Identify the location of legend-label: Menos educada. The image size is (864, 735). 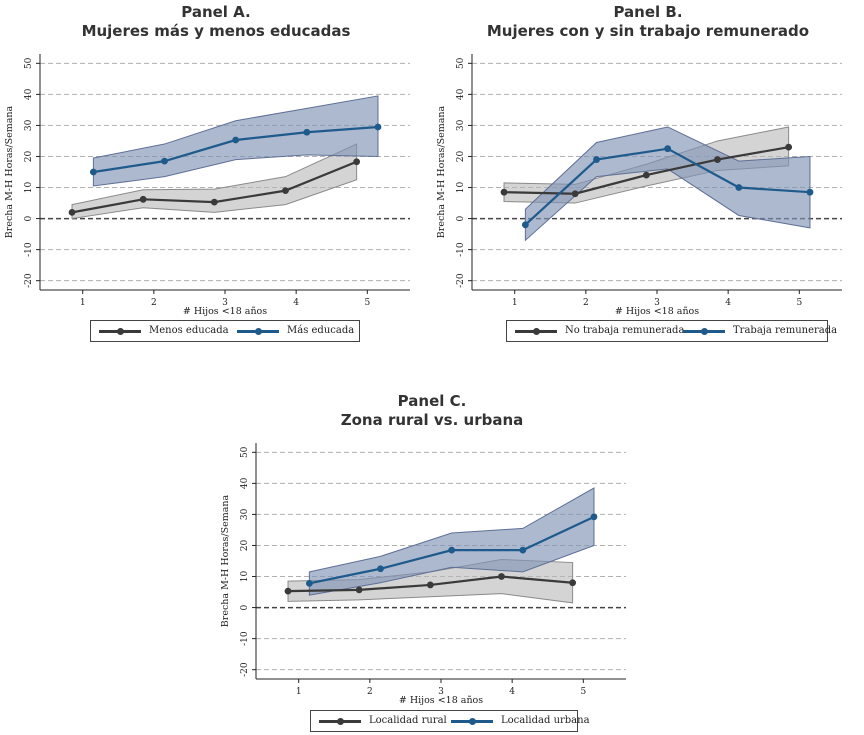
(189, 330).